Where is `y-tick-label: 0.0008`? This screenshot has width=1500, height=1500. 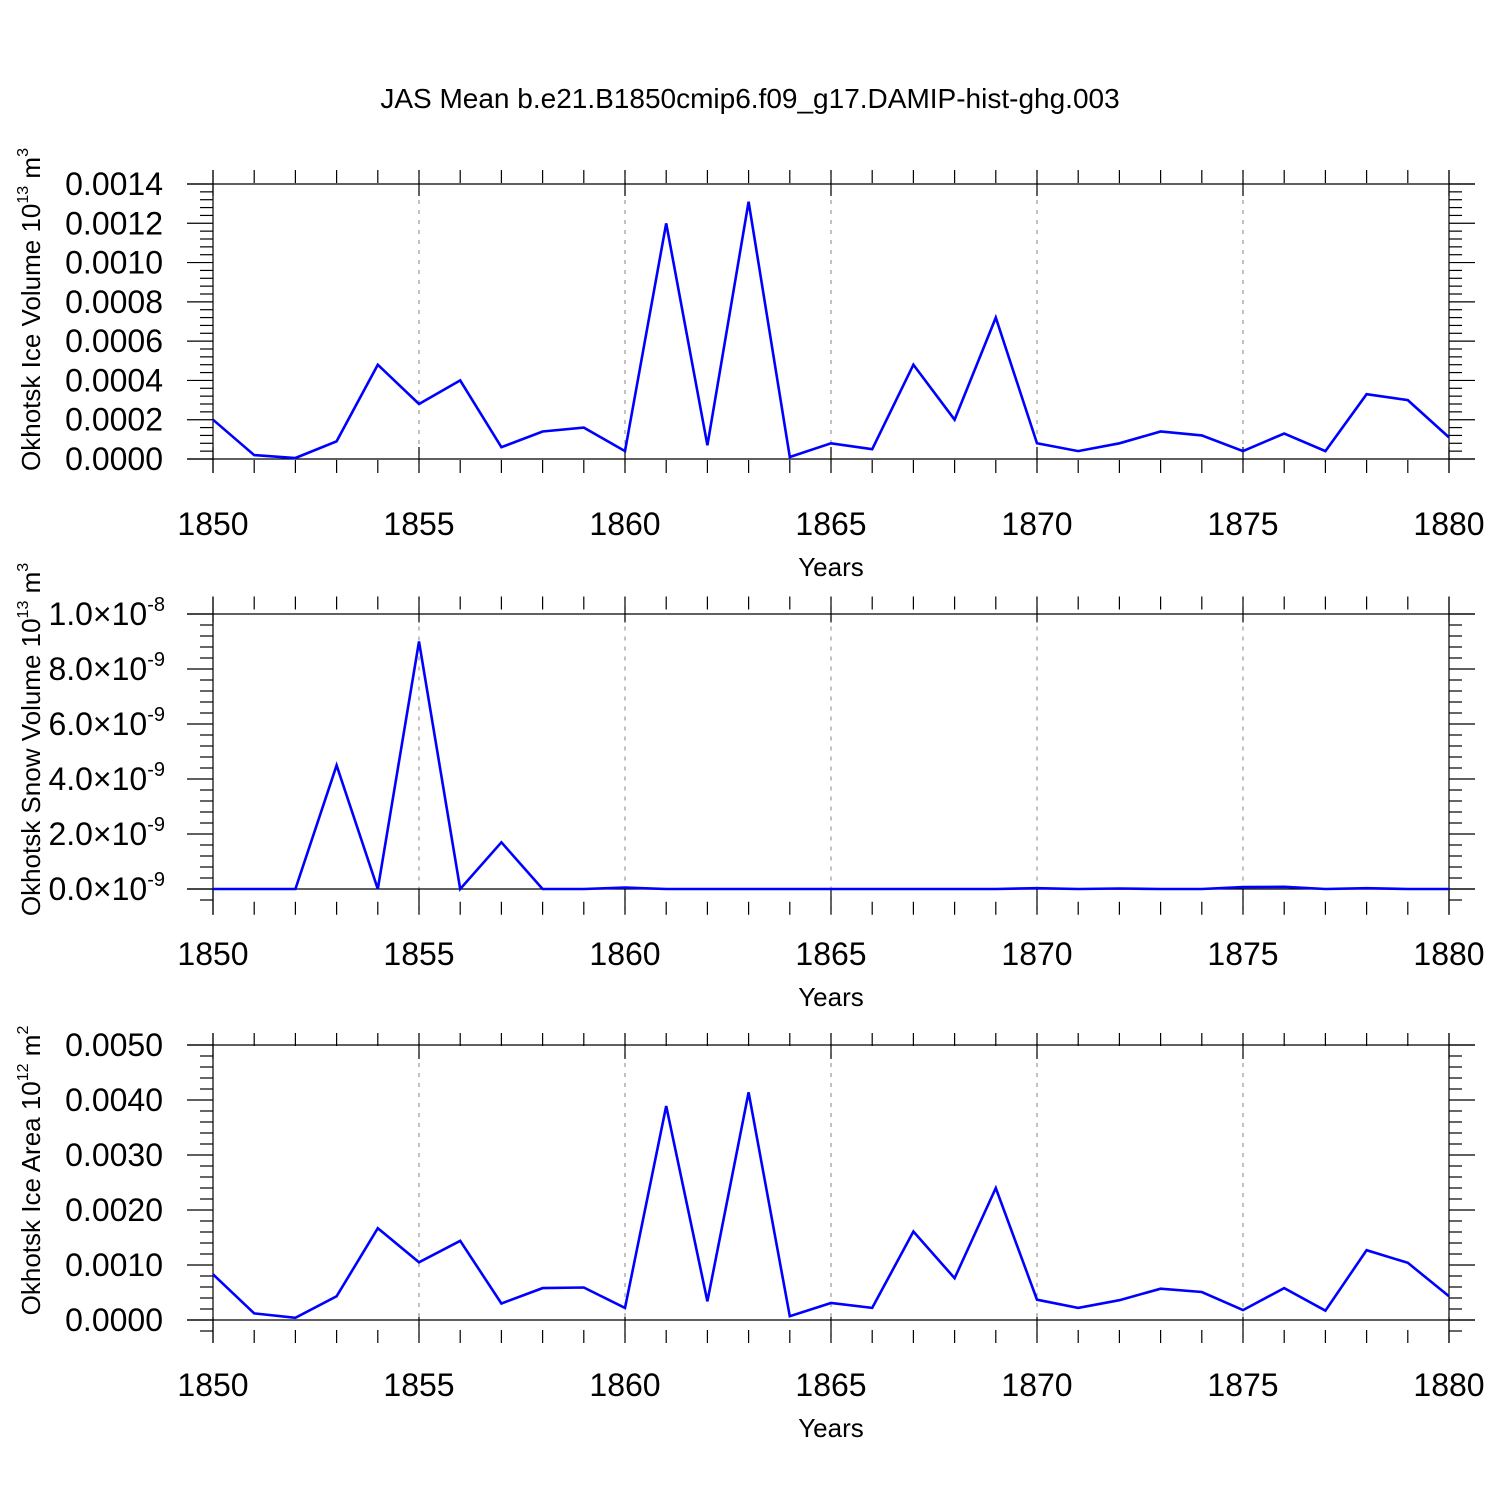 y-tick-label: 0.0008 is located at coordinates (114, 302).